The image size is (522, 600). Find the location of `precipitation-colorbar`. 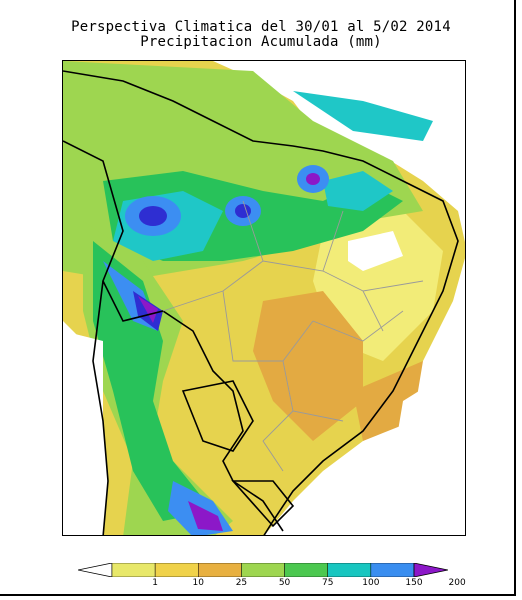

precipitation-colorbar is located at coordinates (263, 573).